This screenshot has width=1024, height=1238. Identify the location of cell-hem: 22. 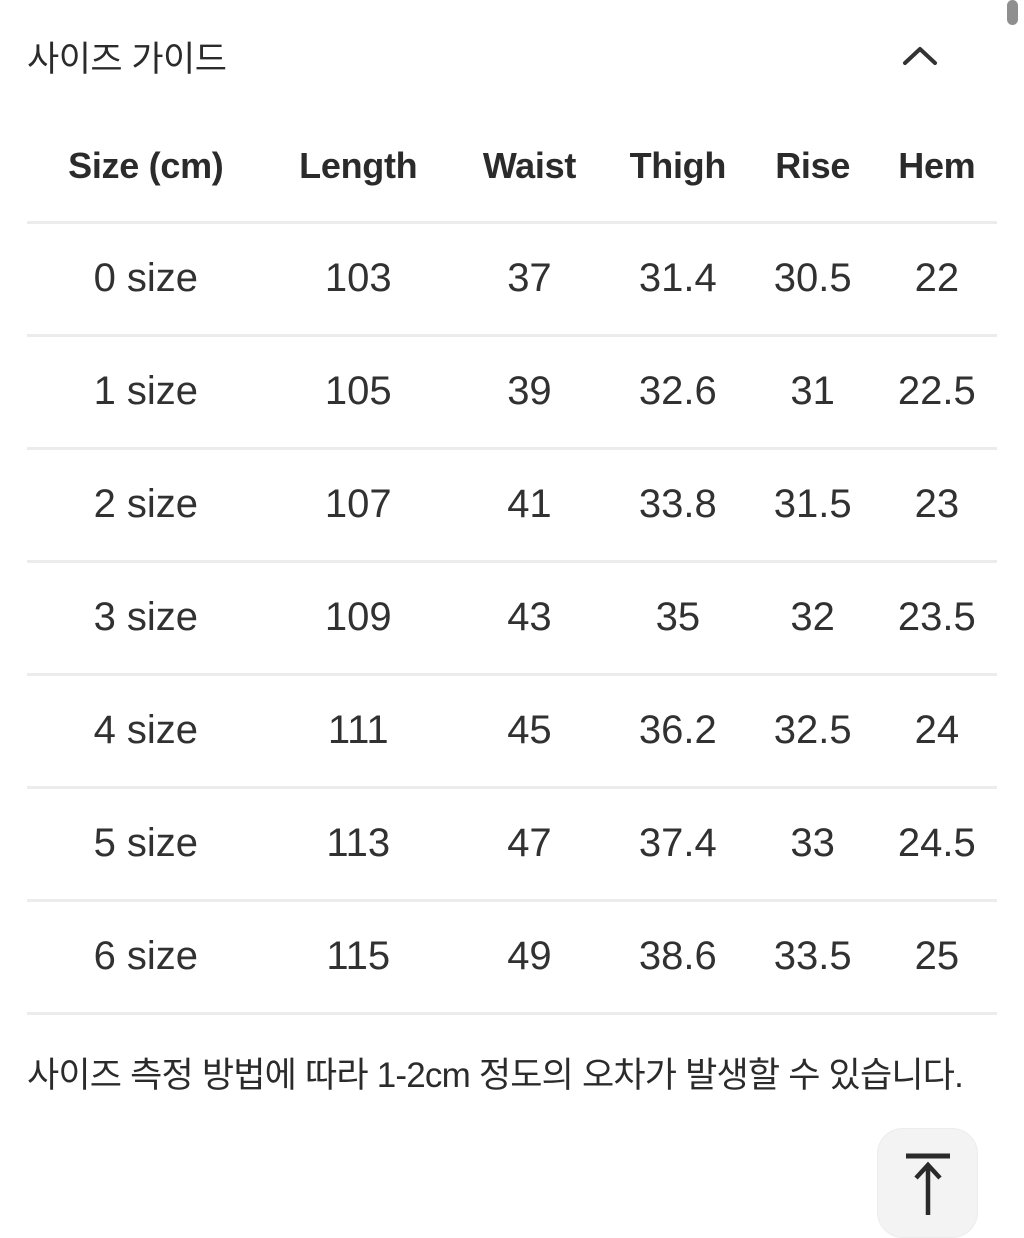
(936, 279).